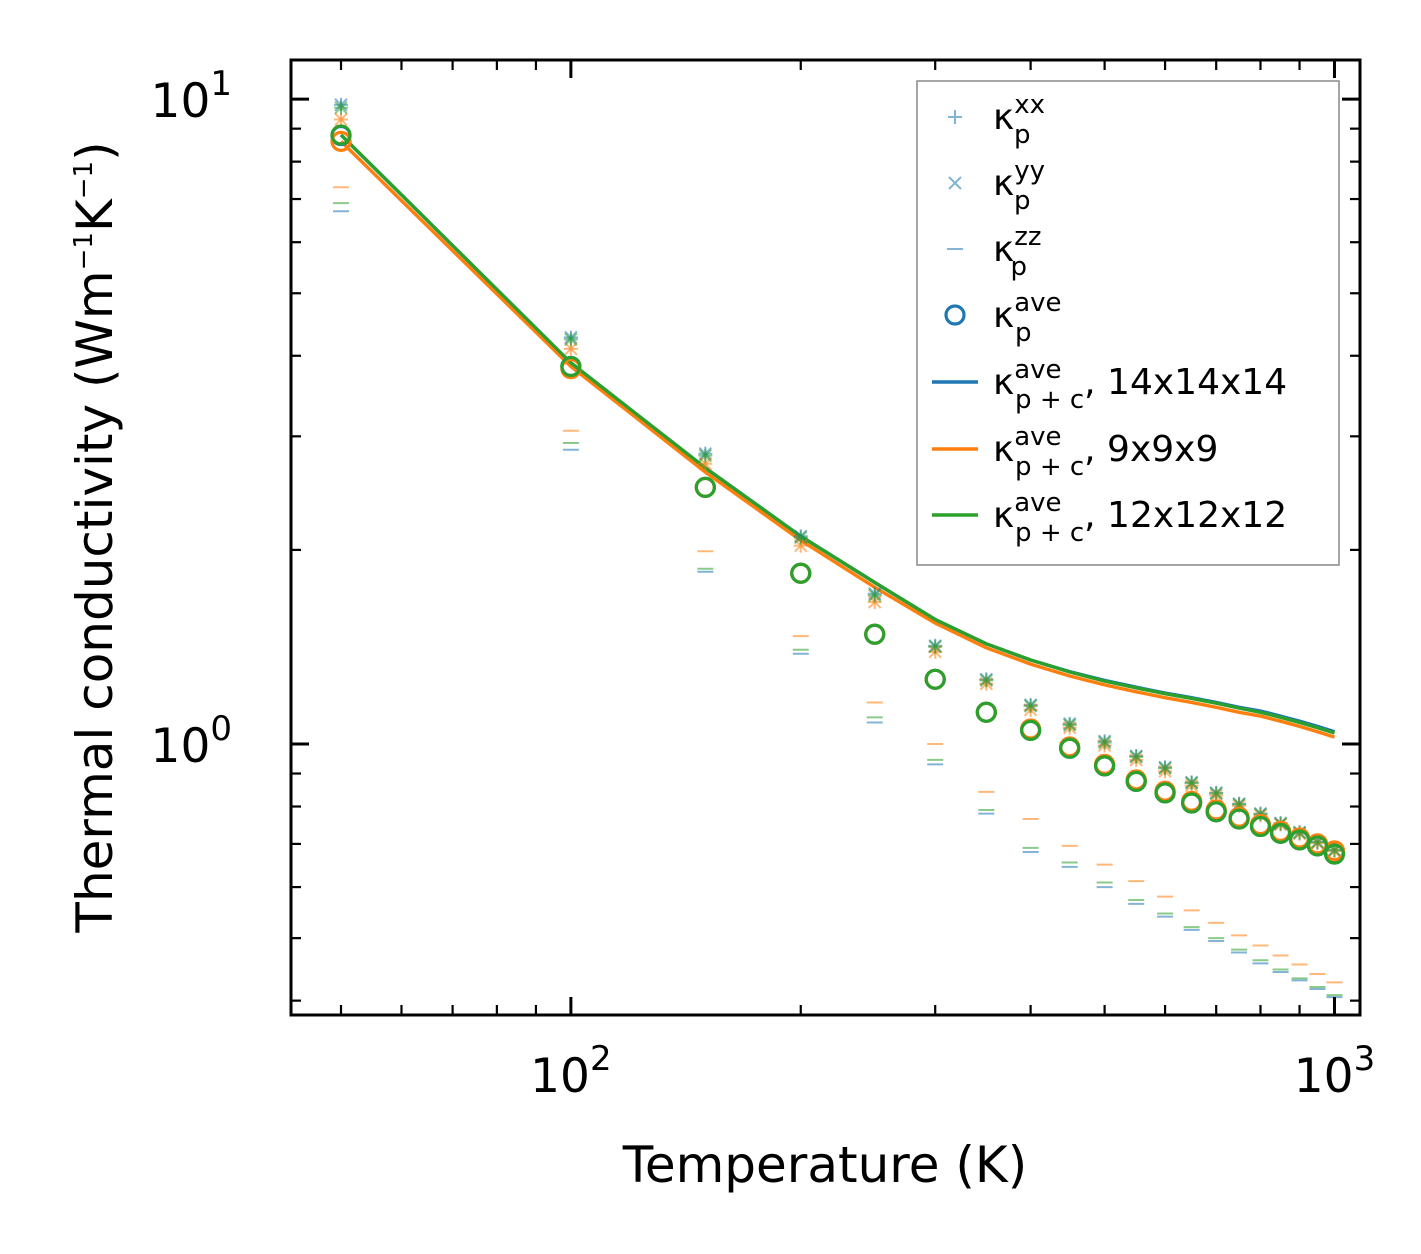  Describe the element at coordinates (1027, 318) in the screenshot. I see `legend-label: κave p` at that location.